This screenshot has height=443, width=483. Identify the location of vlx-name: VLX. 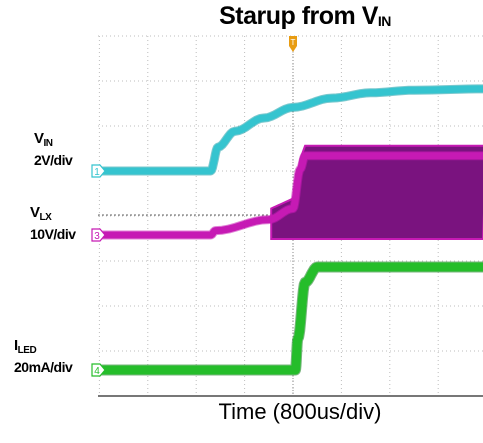
(41, 213).